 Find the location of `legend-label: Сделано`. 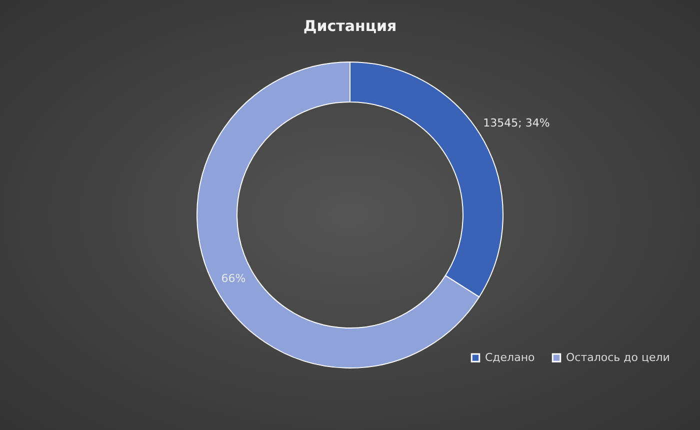

legend-label: Сделано is located at coordinates (510, 357).